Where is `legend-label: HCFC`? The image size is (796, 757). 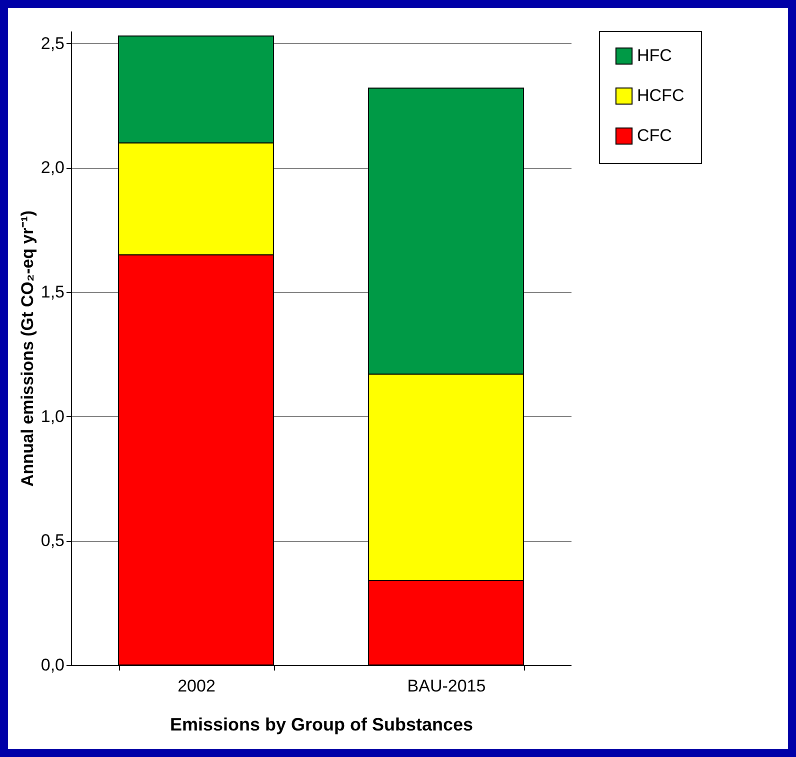 legend-label: HCFC is located at coordinates (660, 95).